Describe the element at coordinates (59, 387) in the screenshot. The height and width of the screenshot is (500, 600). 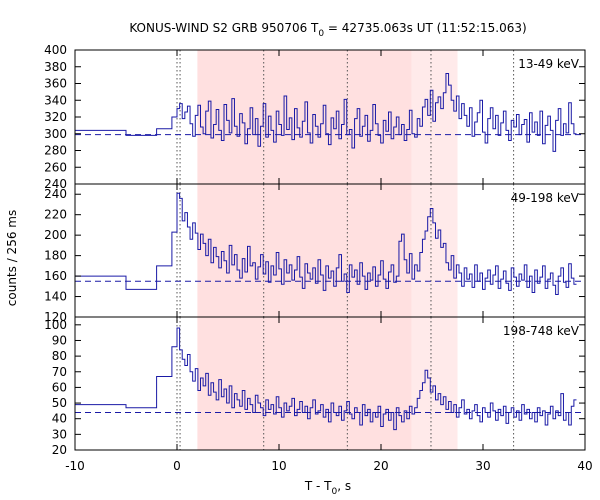
I see `y-tick-label: 60` at that location.